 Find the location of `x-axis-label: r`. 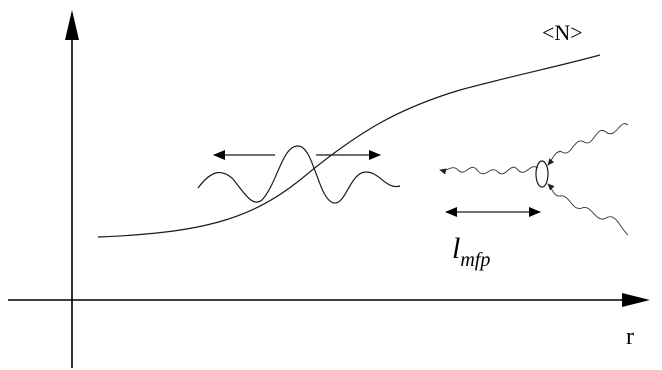

x-axis-label: r is located at coordinates (630, 337).